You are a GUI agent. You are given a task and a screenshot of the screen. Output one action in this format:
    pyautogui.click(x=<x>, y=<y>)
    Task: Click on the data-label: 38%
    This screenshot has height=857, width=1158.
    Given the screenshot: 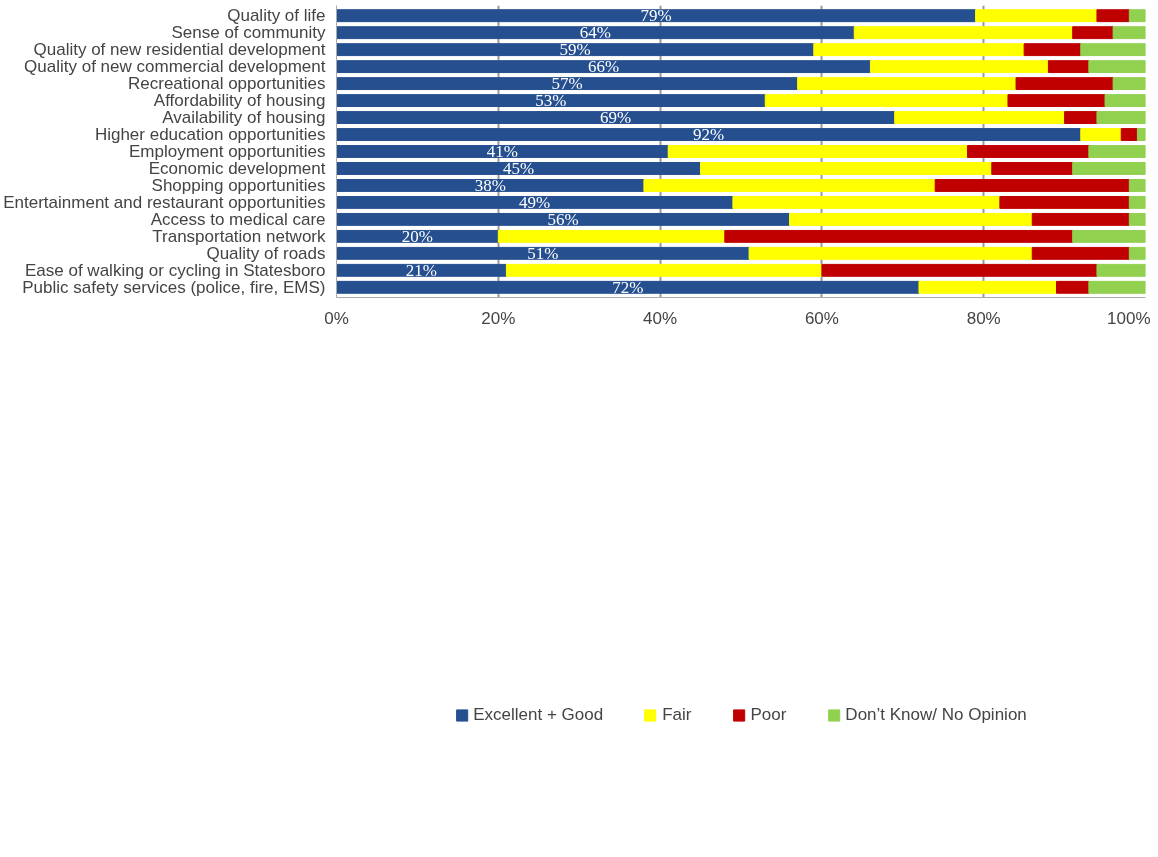 What is the action you would take?
    pyautogui.click(x=490, y=185)
    